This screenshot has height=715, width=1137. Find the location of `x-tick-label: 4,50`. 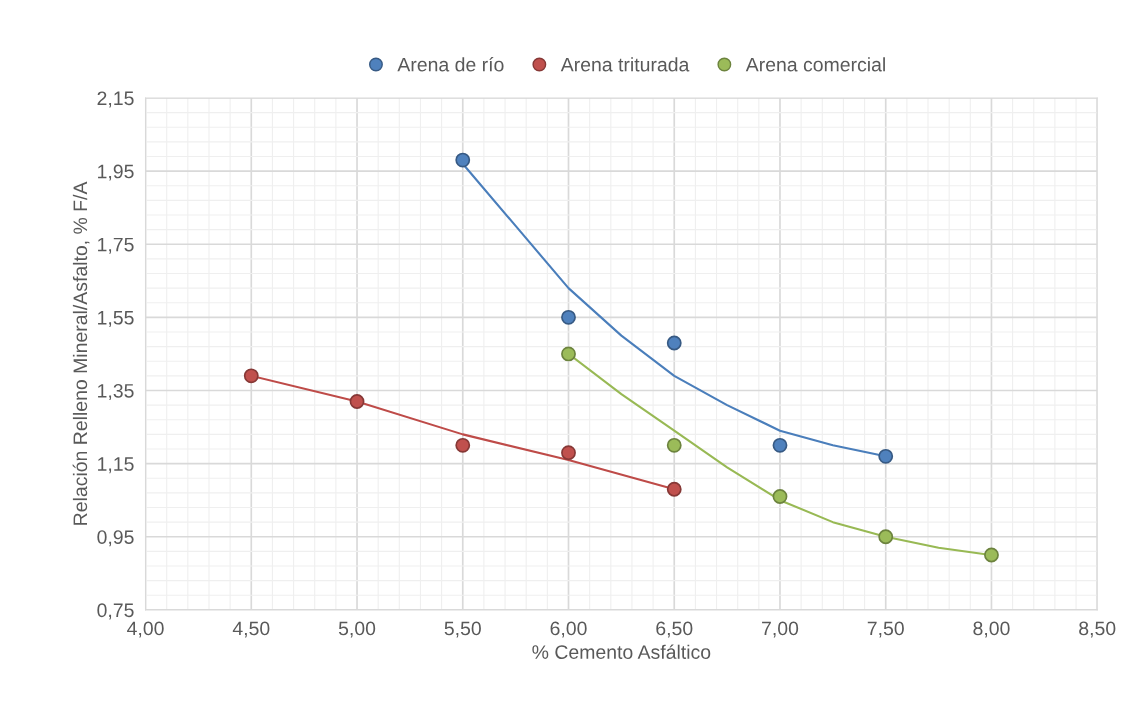

x-tick-label: 4,50 is located at coordinates (251, 629).